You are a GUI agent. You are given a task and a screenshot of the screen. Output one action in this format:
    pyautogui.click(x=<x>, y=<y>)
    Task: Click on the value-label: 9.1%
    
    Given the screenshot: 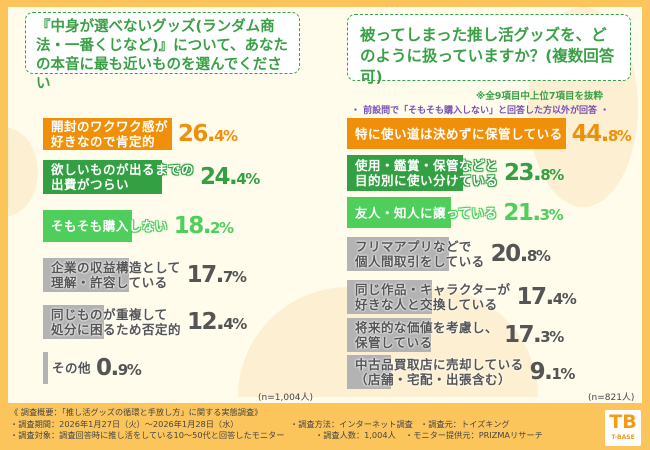 What is the action you would take?
    pyautogui.click(x=552, y=372)
    